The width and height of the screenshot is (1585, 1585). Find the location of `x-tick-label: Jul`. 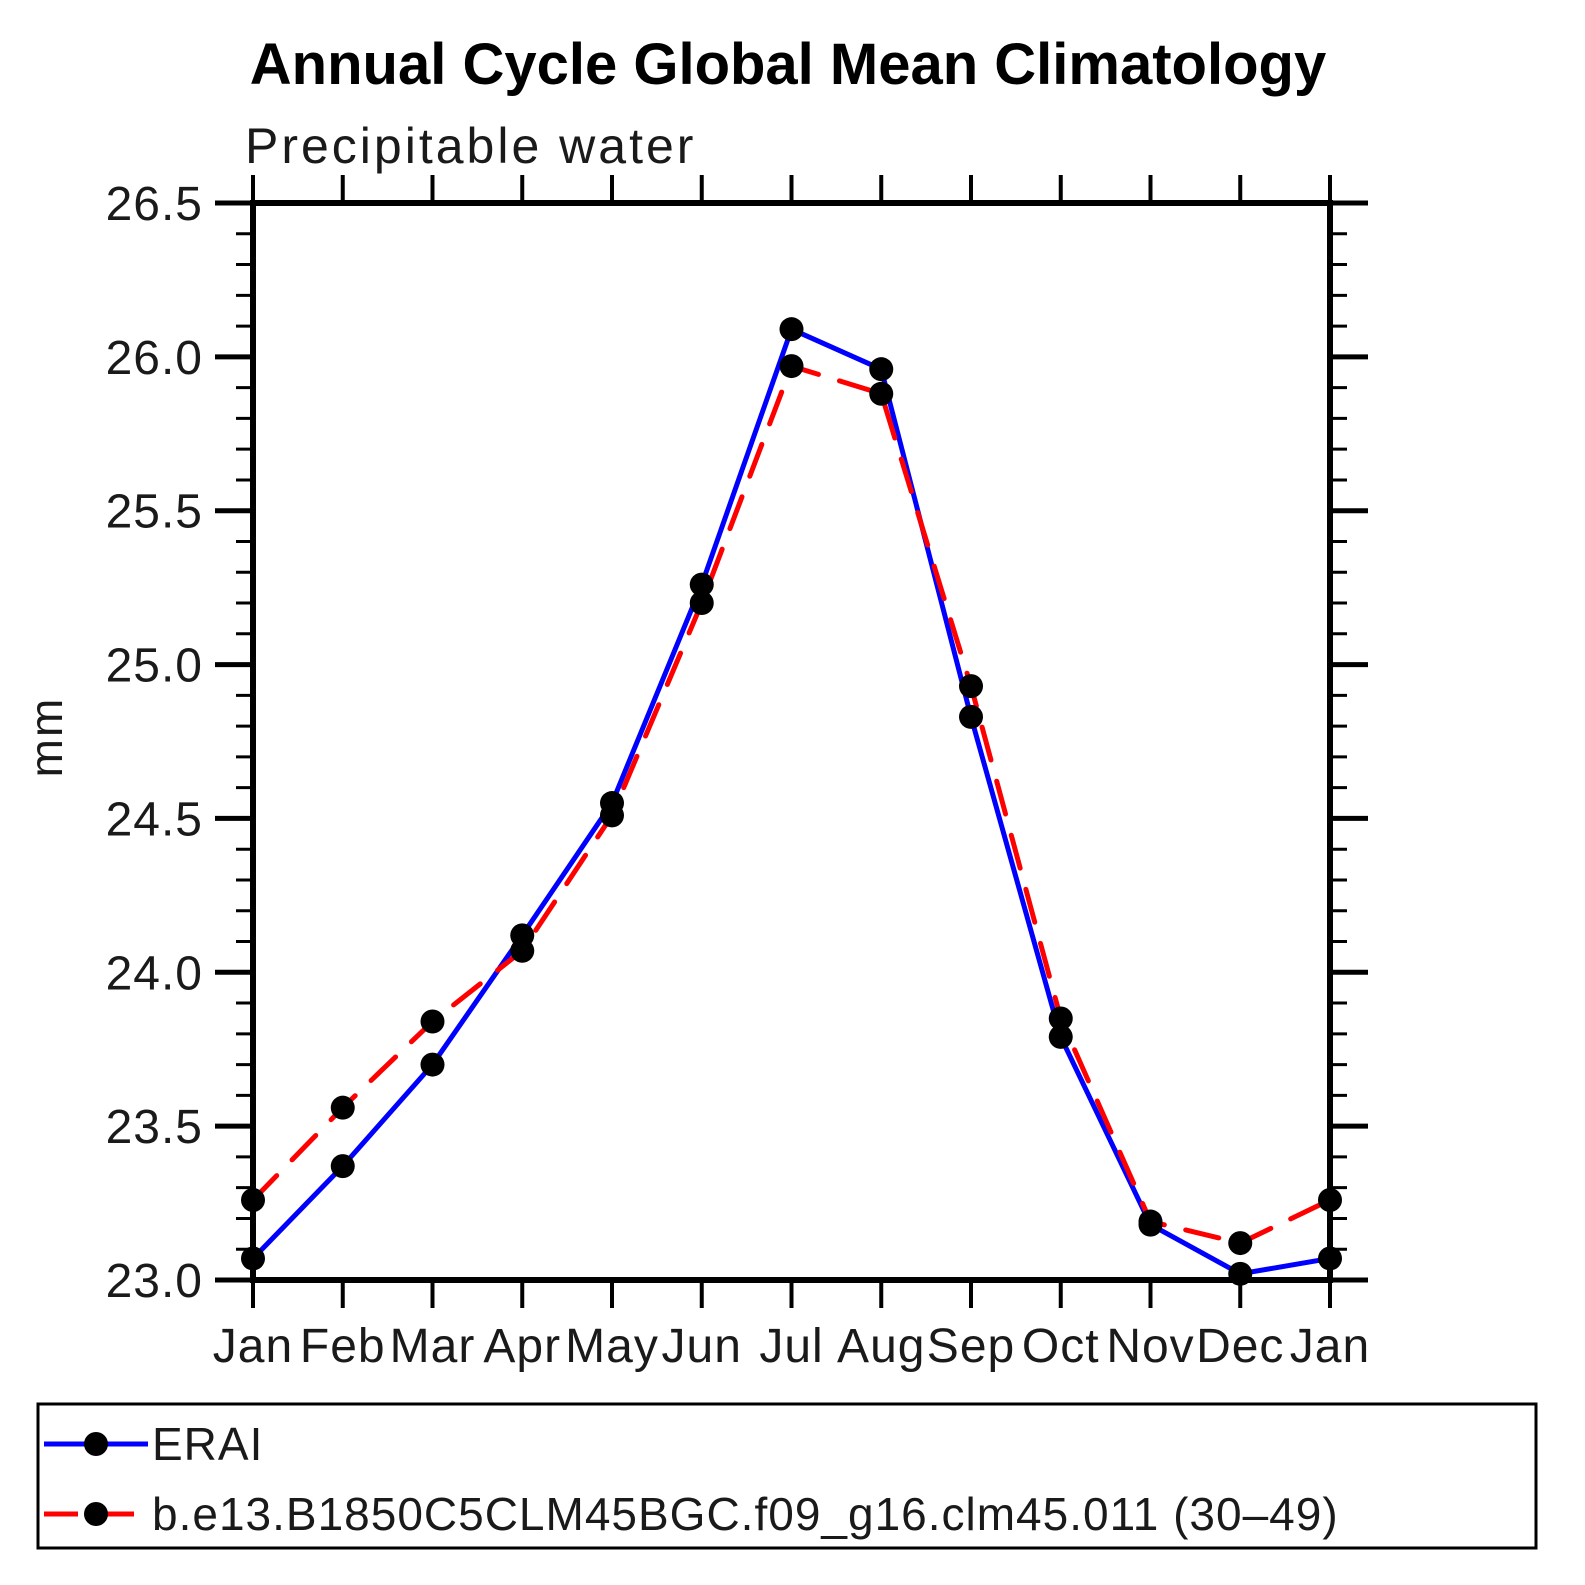

x-tick-label: Jul is located at coordinates (791, 1346).